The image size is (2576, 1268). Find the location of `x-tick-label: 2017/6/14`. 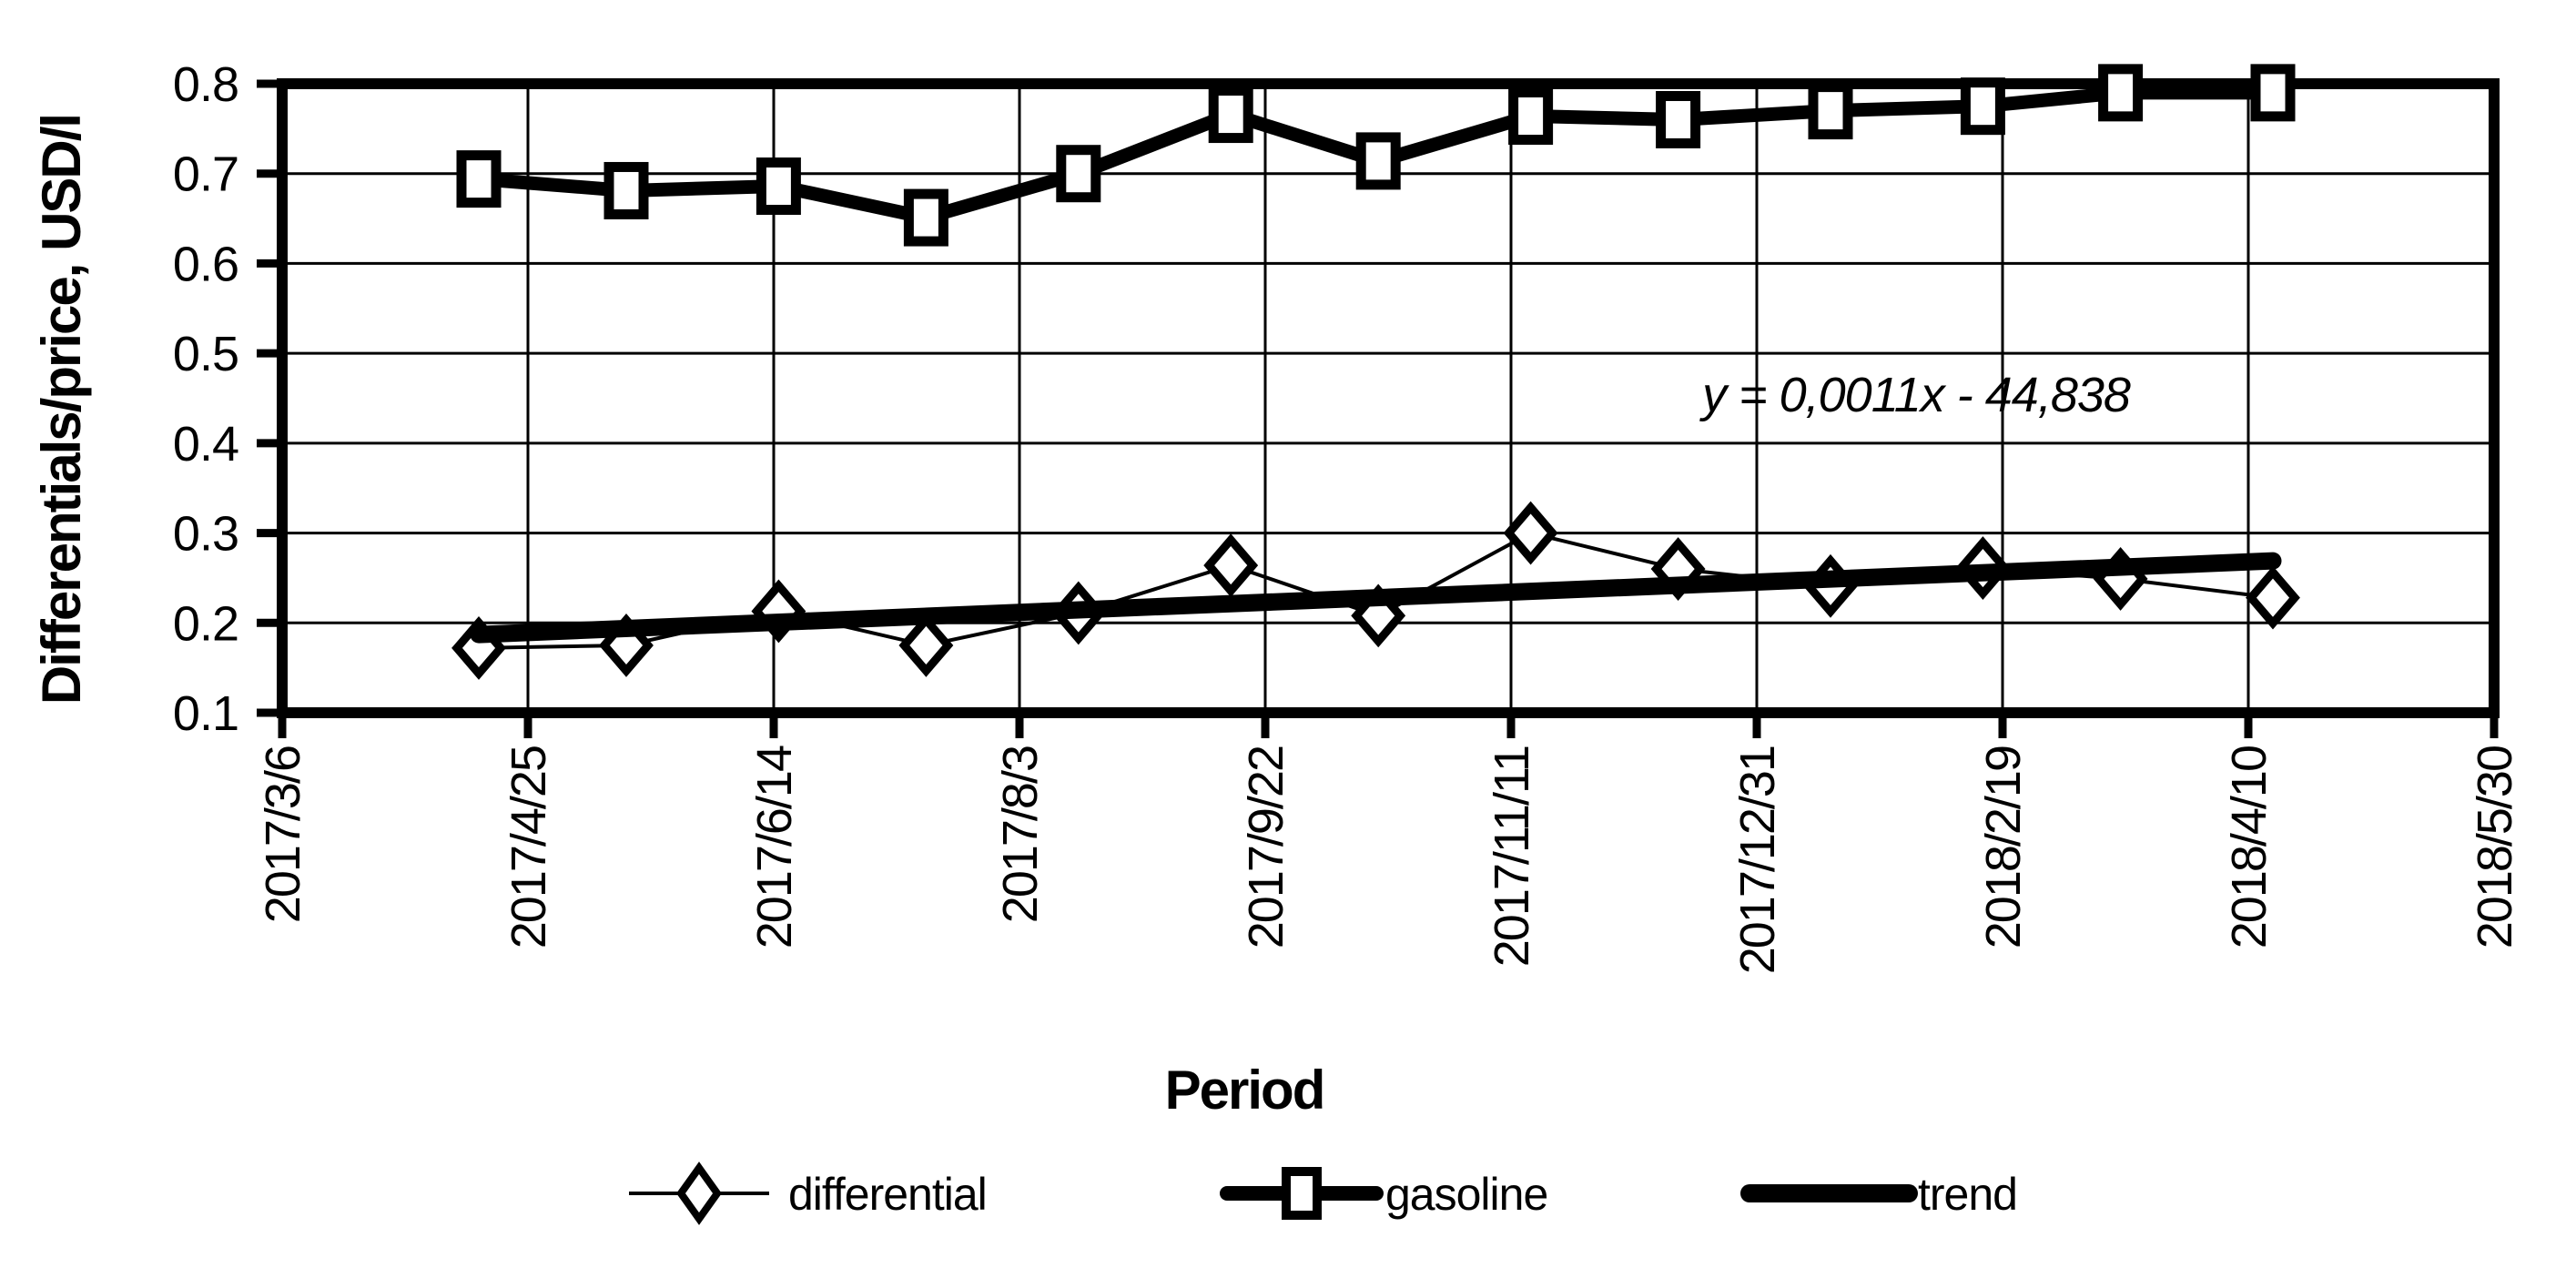

x-tick-label: 2017/6/14 is located at coordinates (774, 847).